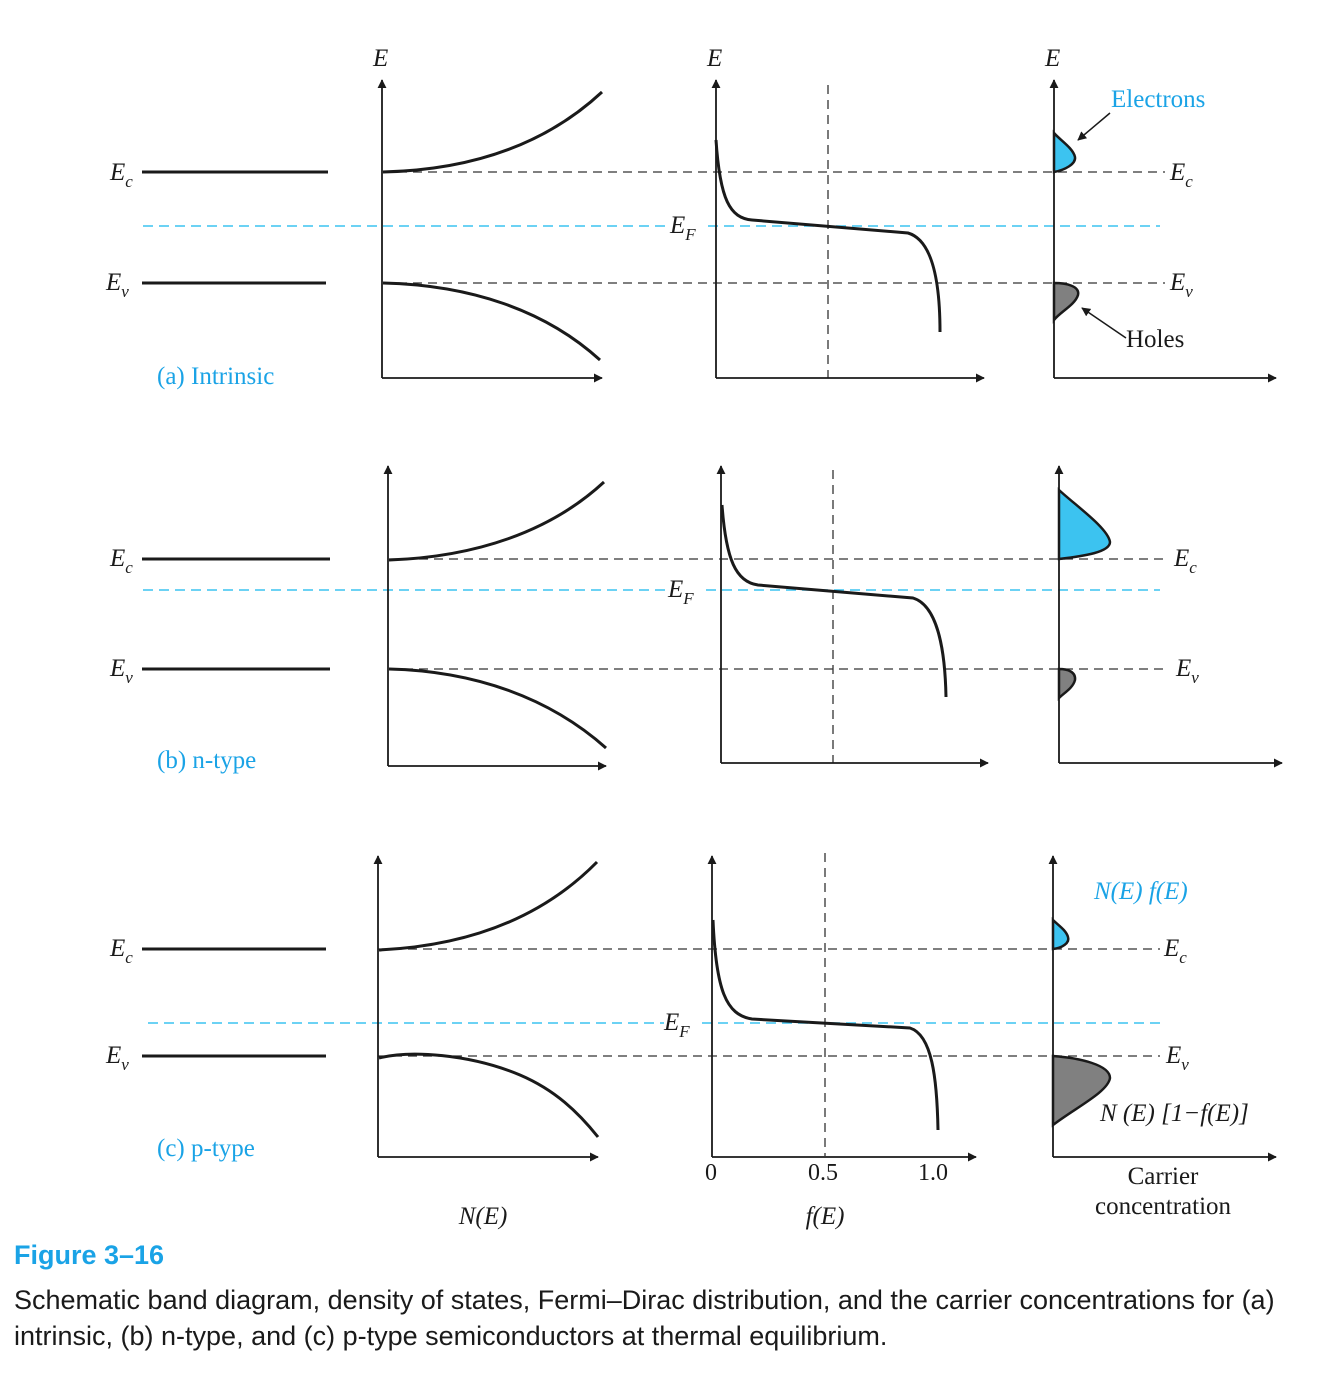 Image resolution: width=1336 pixels, height=1389 pixels. Describe the element at coordinates (1104, 323) in the screenshot. I see `holes-pointer-arrow` at that location.